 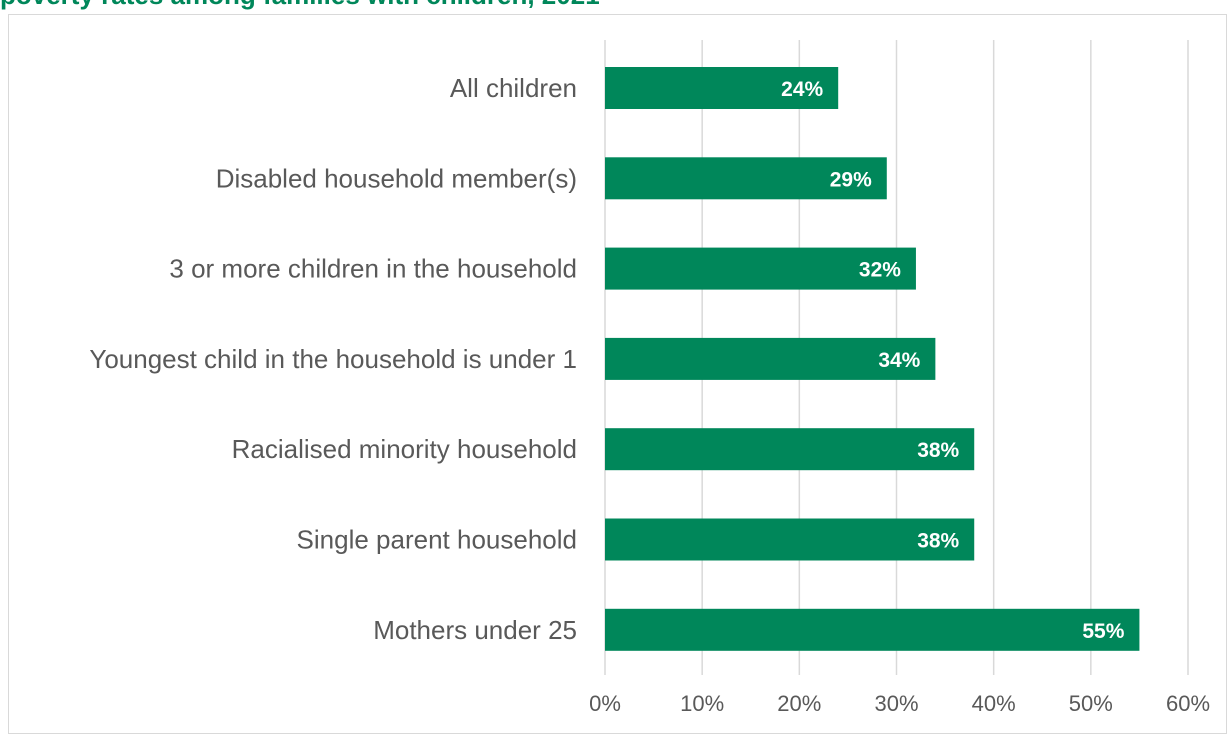 I want to click on x-tick-label: 10%, so click(x=702, y=703).